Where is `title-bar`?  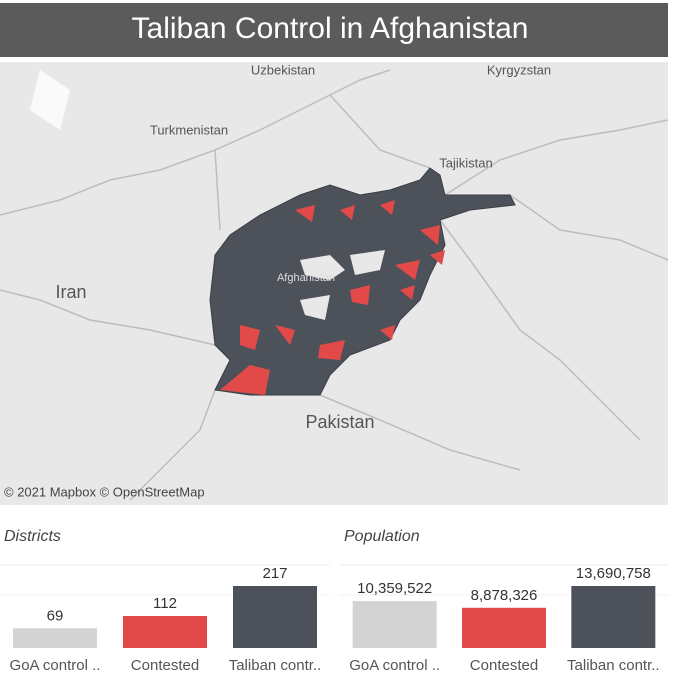 title-bar is located at coordinates (334, 30).